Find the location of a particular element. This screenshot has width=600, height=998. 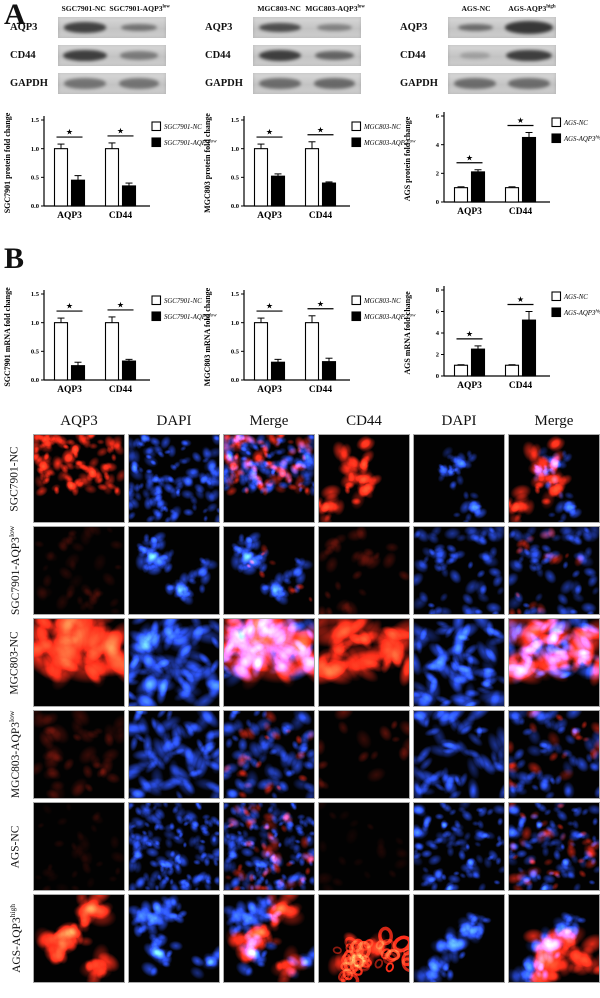

if-row: SGC7901-AQP3low is located at coordinates (300, 570).